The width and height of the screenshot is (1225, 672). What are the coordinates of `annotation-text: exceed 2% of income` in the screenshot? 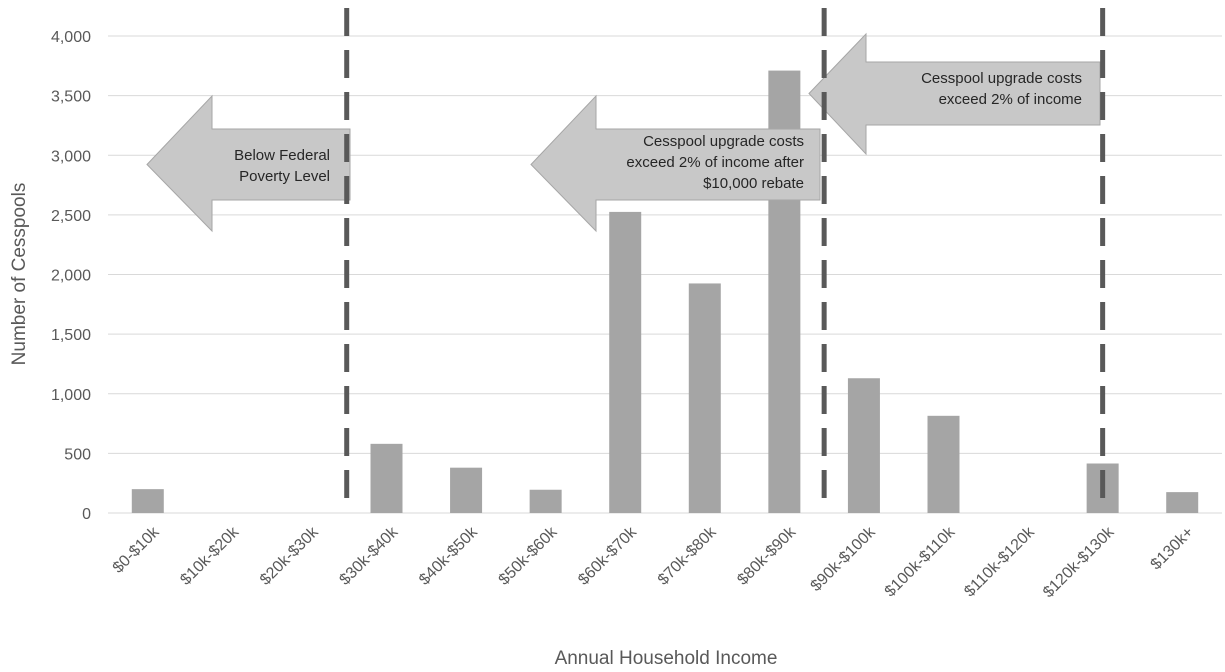 It's located at (1010, 99).